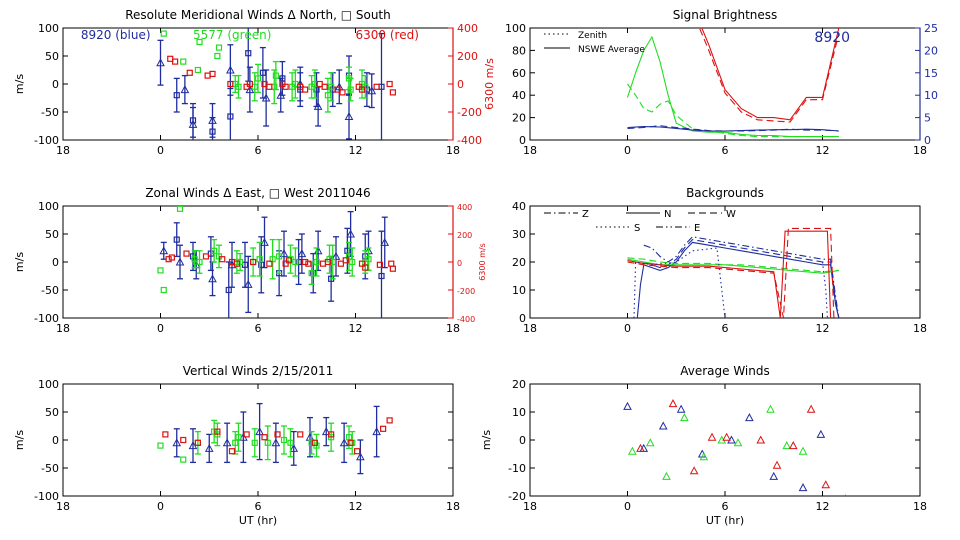 This screenshot has width=960, height=540. Describe the element at coordinates (19, 84) in the screenshot. I see `y-axis-label: m/s` at that location.